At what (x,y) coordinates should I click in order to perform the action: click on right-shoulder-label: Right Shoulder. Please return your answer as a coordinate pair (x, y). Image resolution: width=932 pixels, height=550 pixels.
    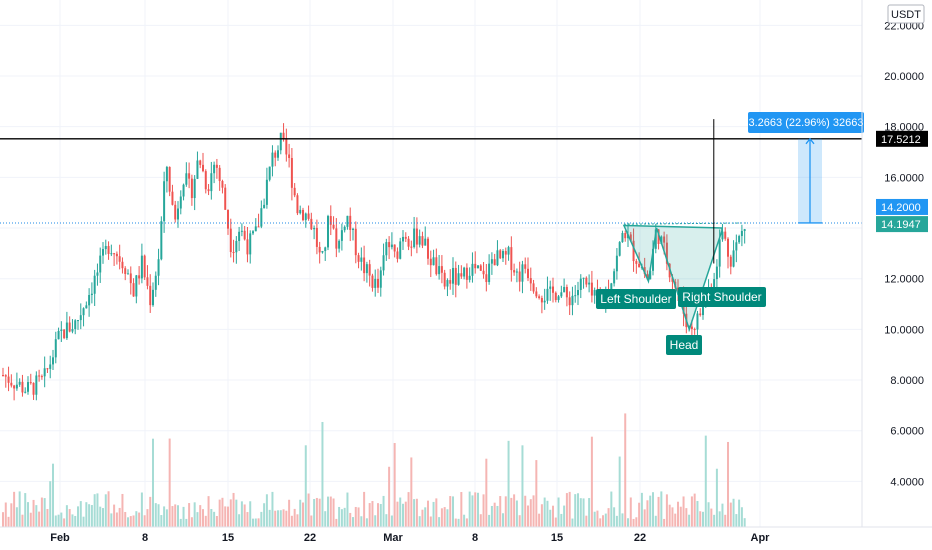
    Looking at the image, I should click on (722, 297).